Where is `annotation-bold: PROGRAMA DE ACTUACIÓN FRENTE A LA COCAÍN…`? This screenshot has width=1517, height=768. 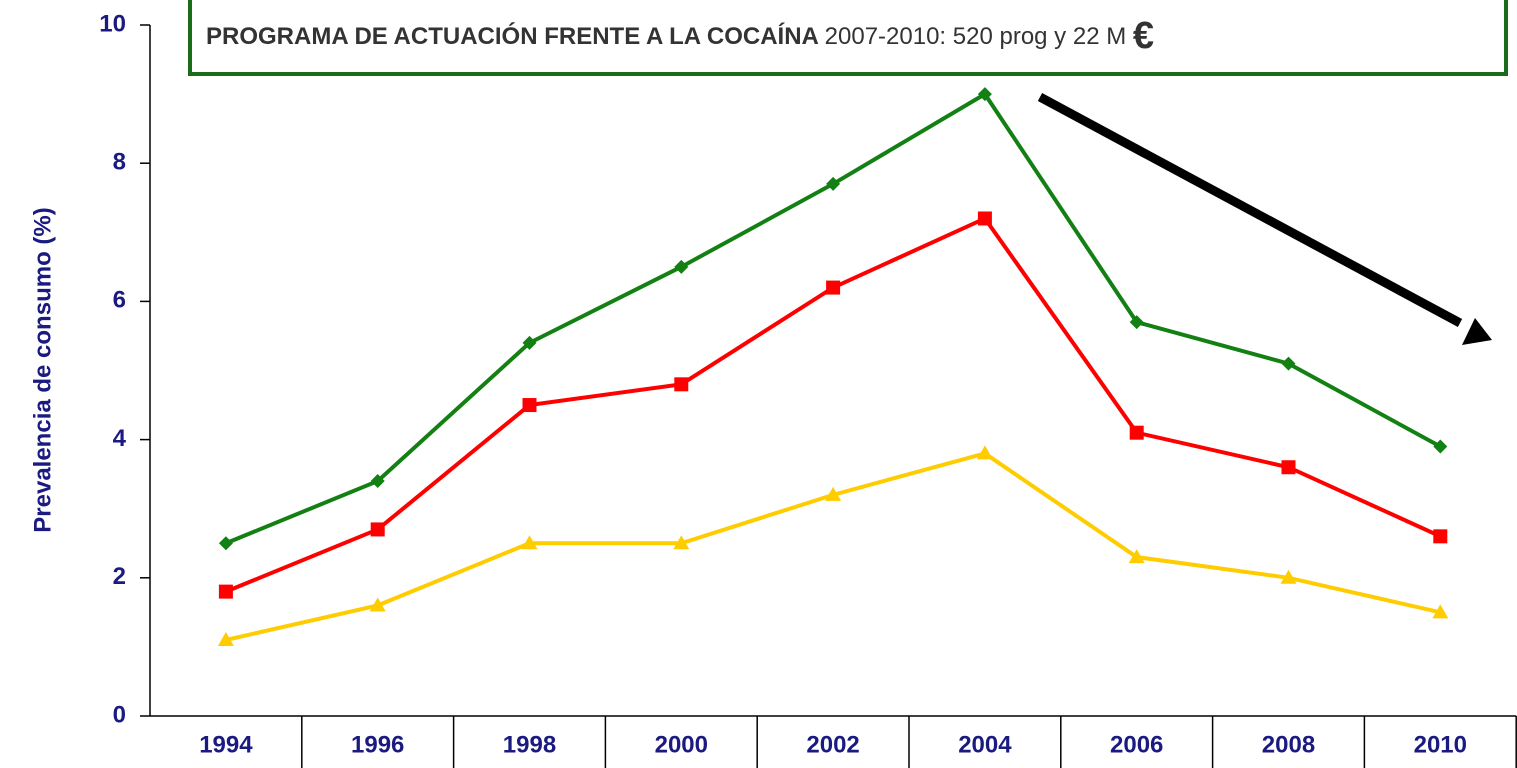 annotation-bold: PROGRAMA DE ACTUACIÓN FRENTE A LA COCAÍN… is located at coordinates (512, 36).